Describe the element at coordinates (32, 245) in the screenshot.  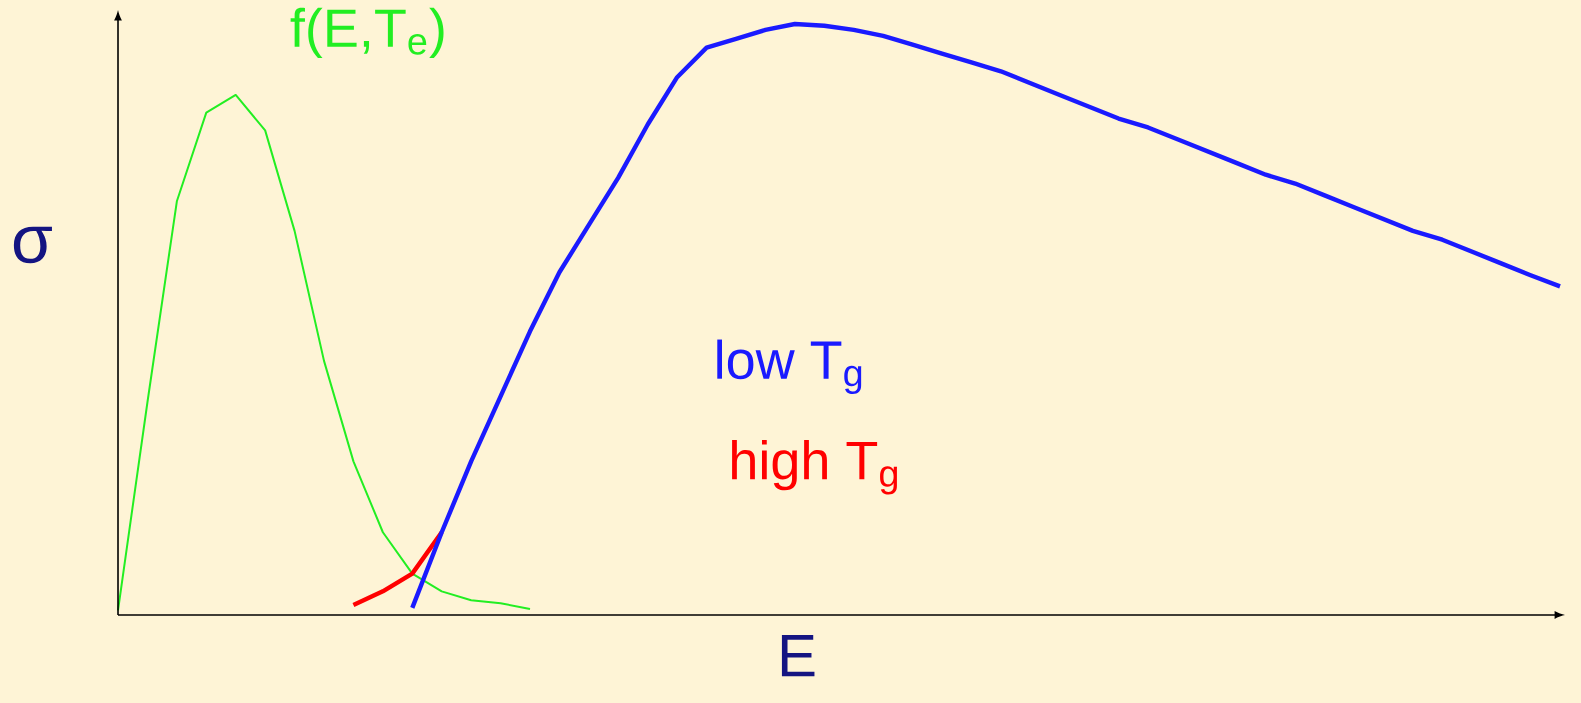
I see `y-axis-title: σ` at that location.